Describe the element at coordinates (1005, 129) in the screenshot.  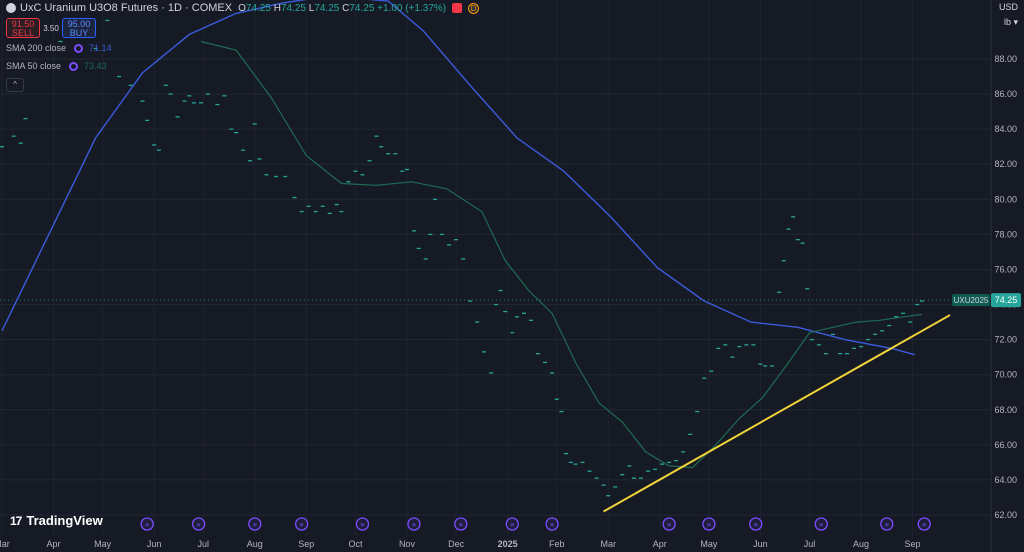
I see `y-tick-label: 84.00` at that location.